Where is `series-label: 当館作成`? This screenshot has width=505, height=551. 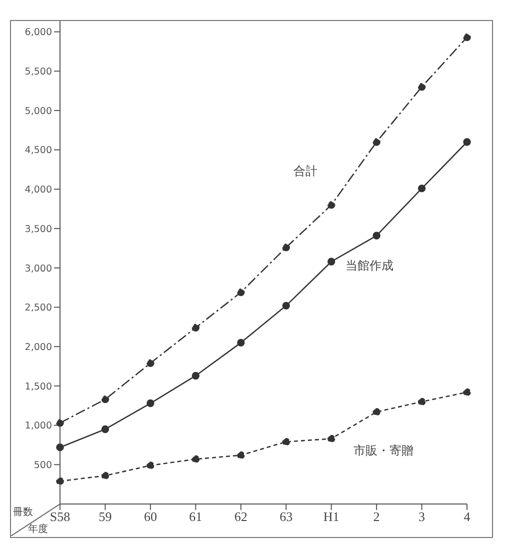 series-label: 当館作成 is located at coordinates (369, 265).